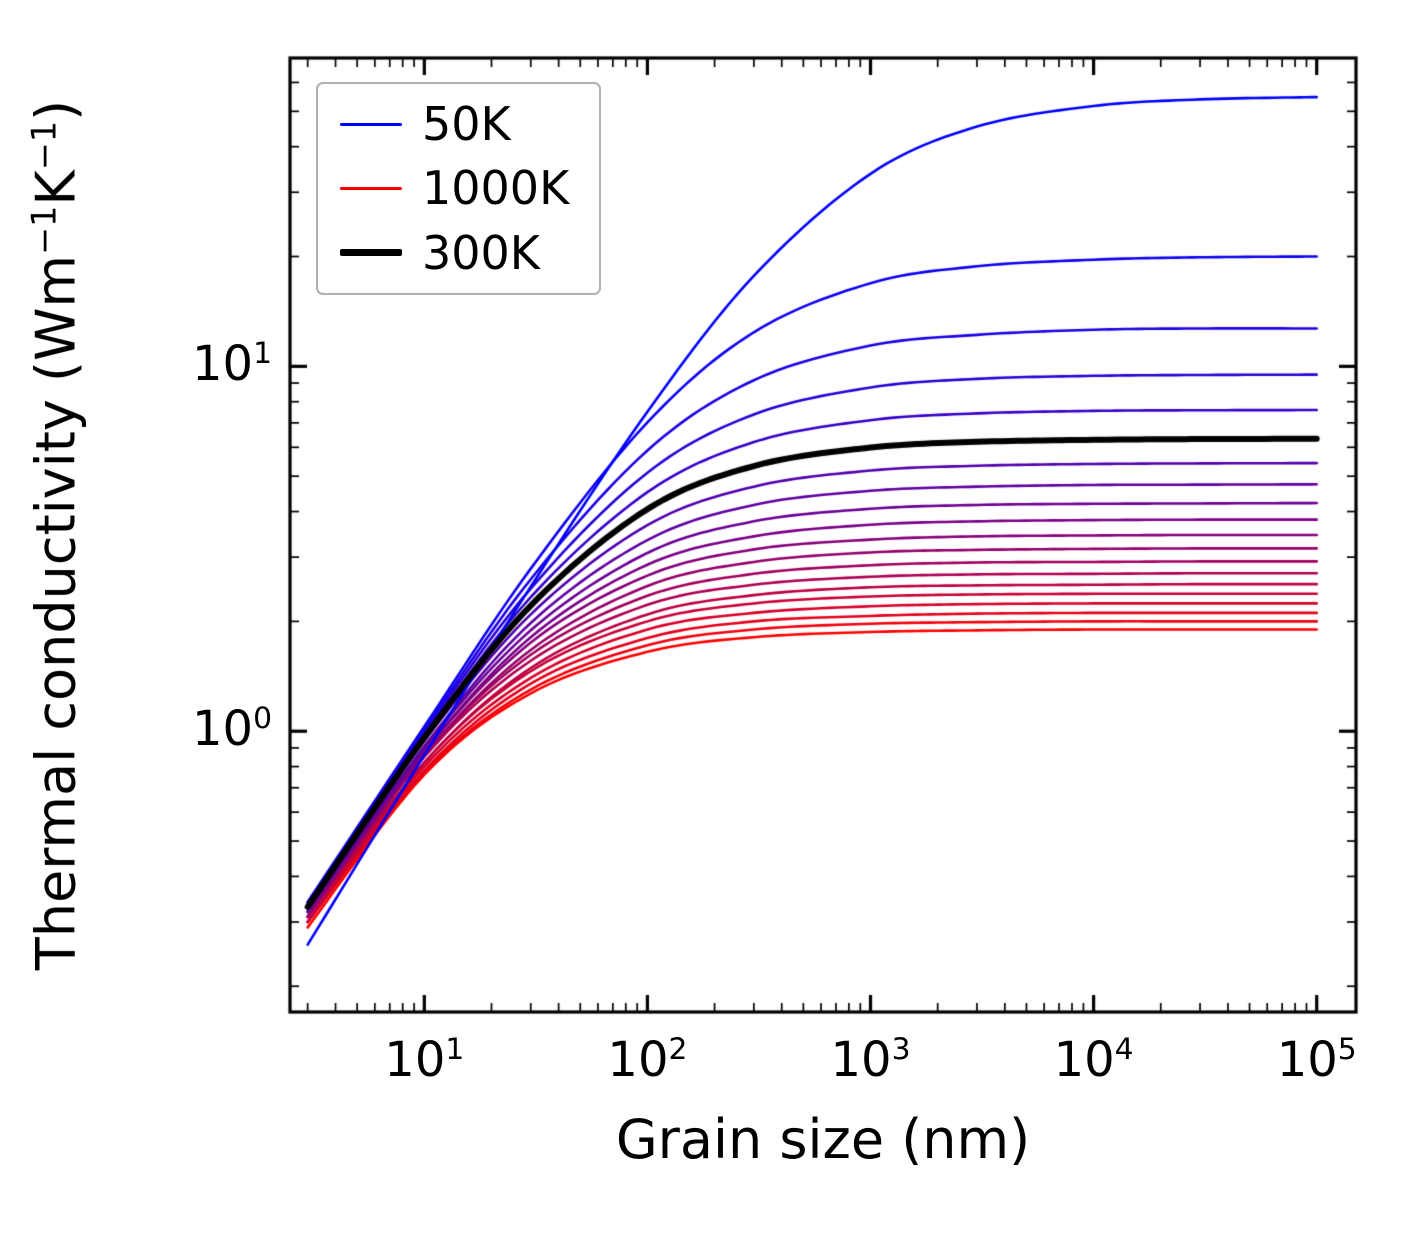  What do you see at coordinates (56, 535) in the screenshot?
I see `y-axis-label: Thermal conductivity (Wm−1K−1)` at bounding box center [56, 535].